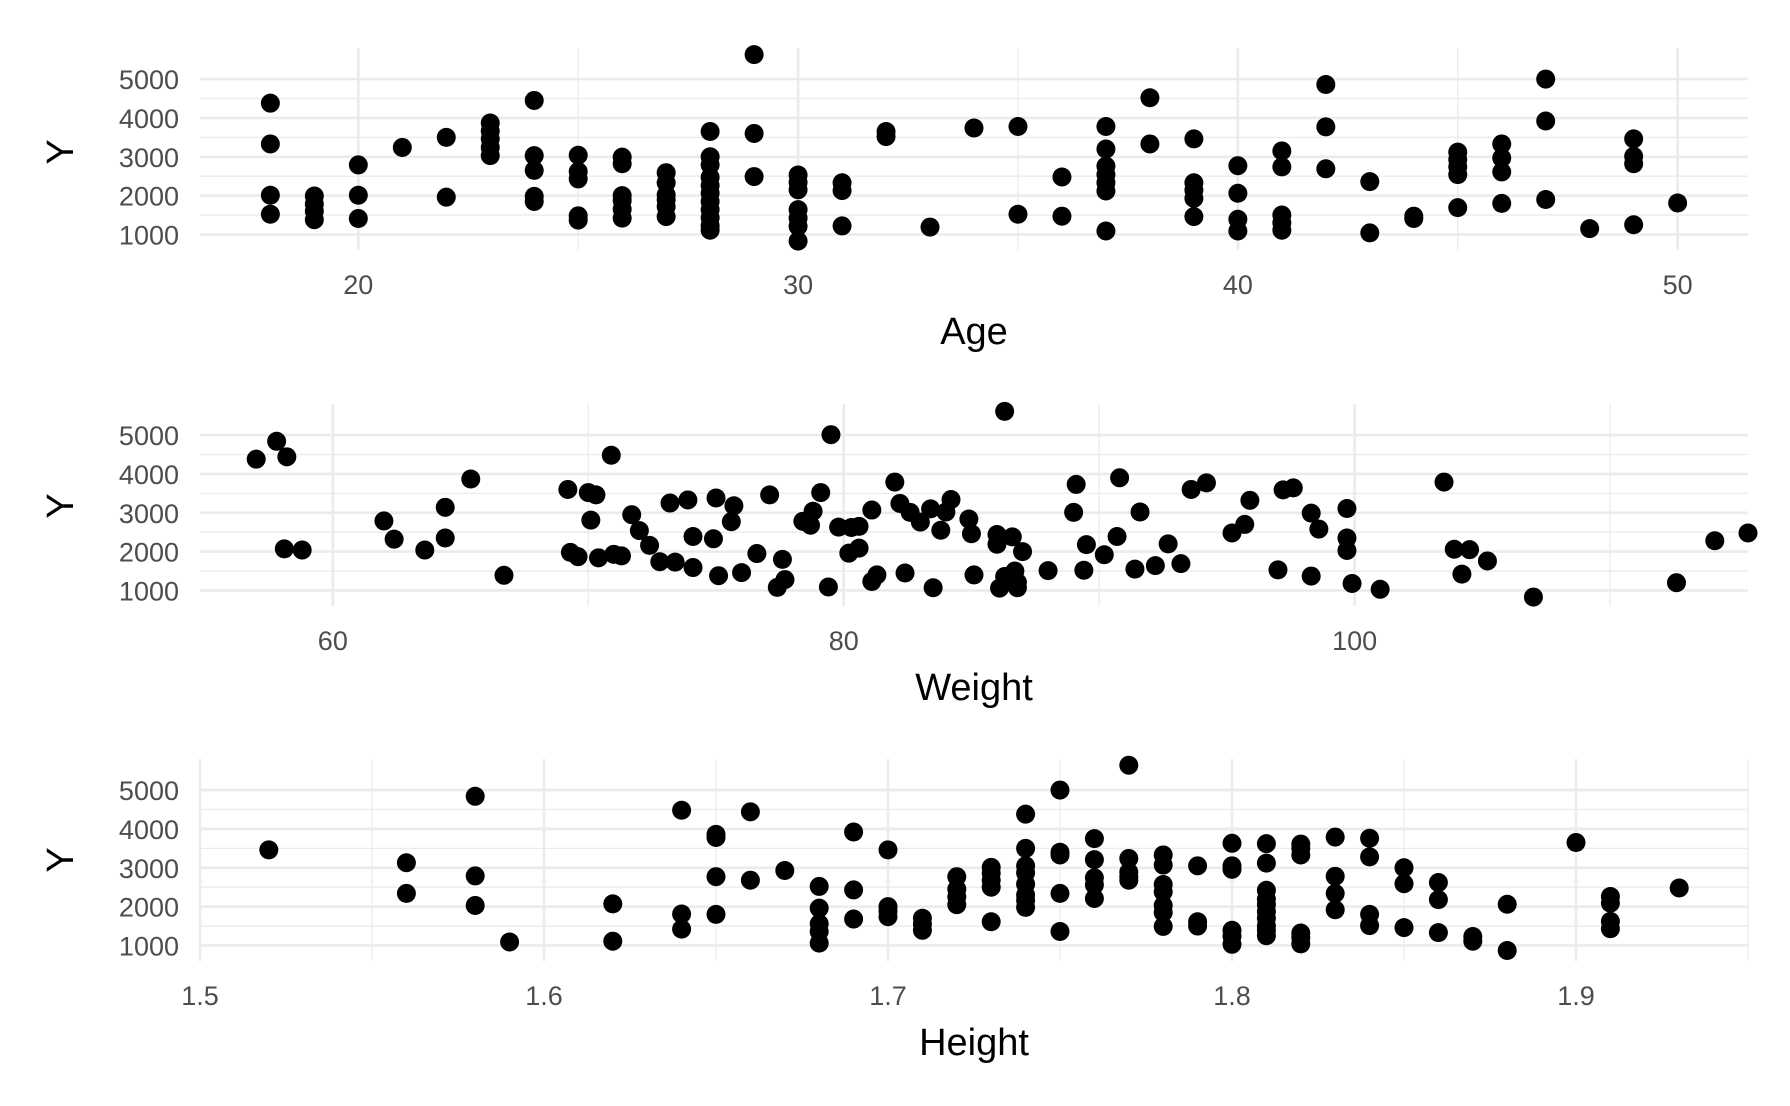 This screenshot has height=1106, width=1790. I want to click on x-ticks-height: 1.5 1.6 1.7 1.8 1.9, so click(888, 996).